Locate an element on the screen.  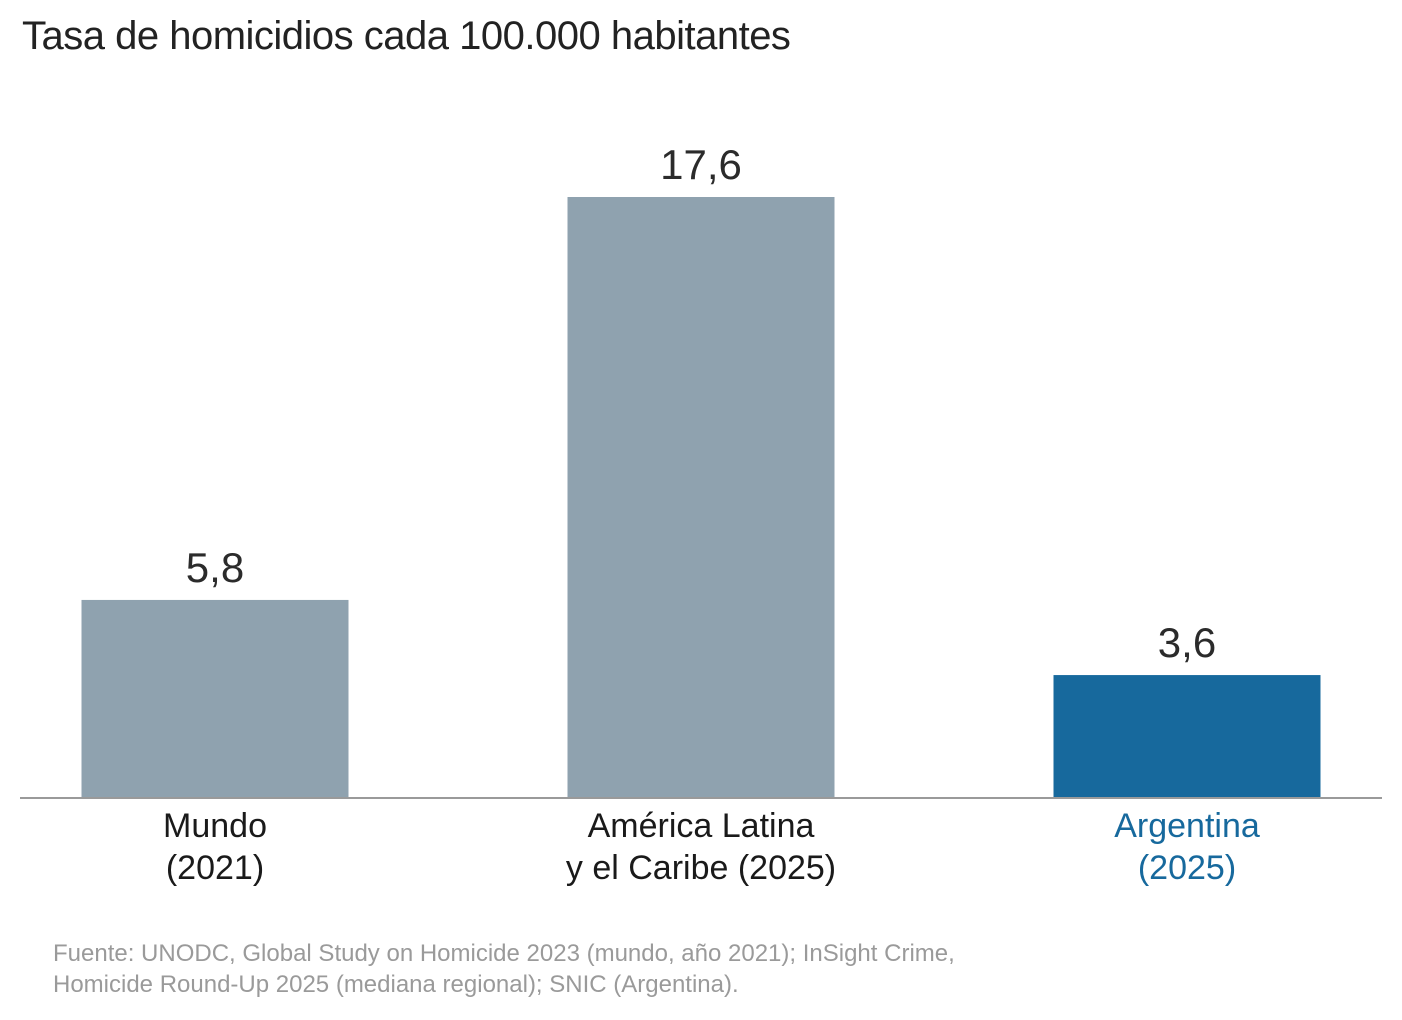
category-label-1-line-0: América Latina is located at coordinates (701, 826).